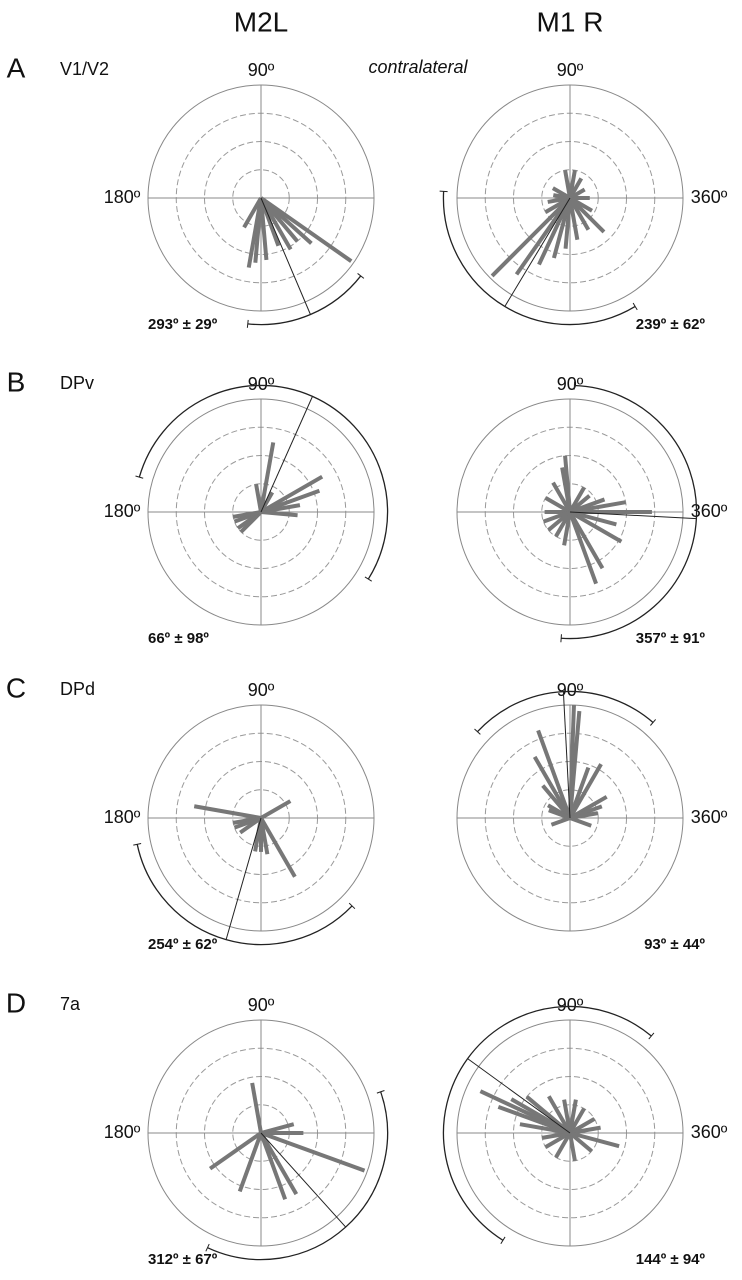 The height and width of the screenshot is (1280, 742). I want to click on panel-letter: D, so click(16, 1002).